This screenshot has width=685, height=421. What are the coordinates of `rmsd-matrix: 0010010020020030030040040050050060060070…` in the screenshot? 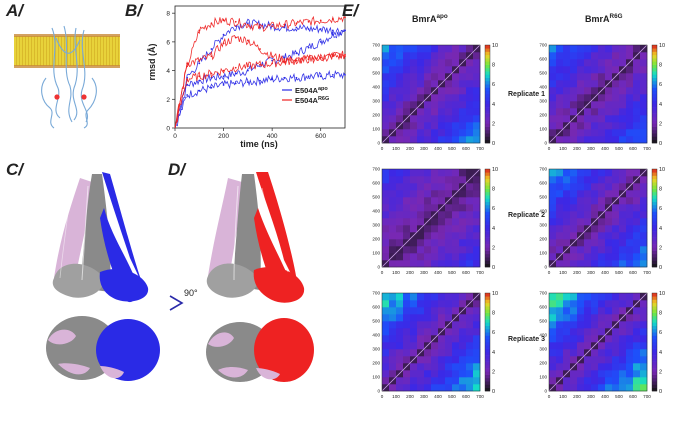 It's located at (602, 97).